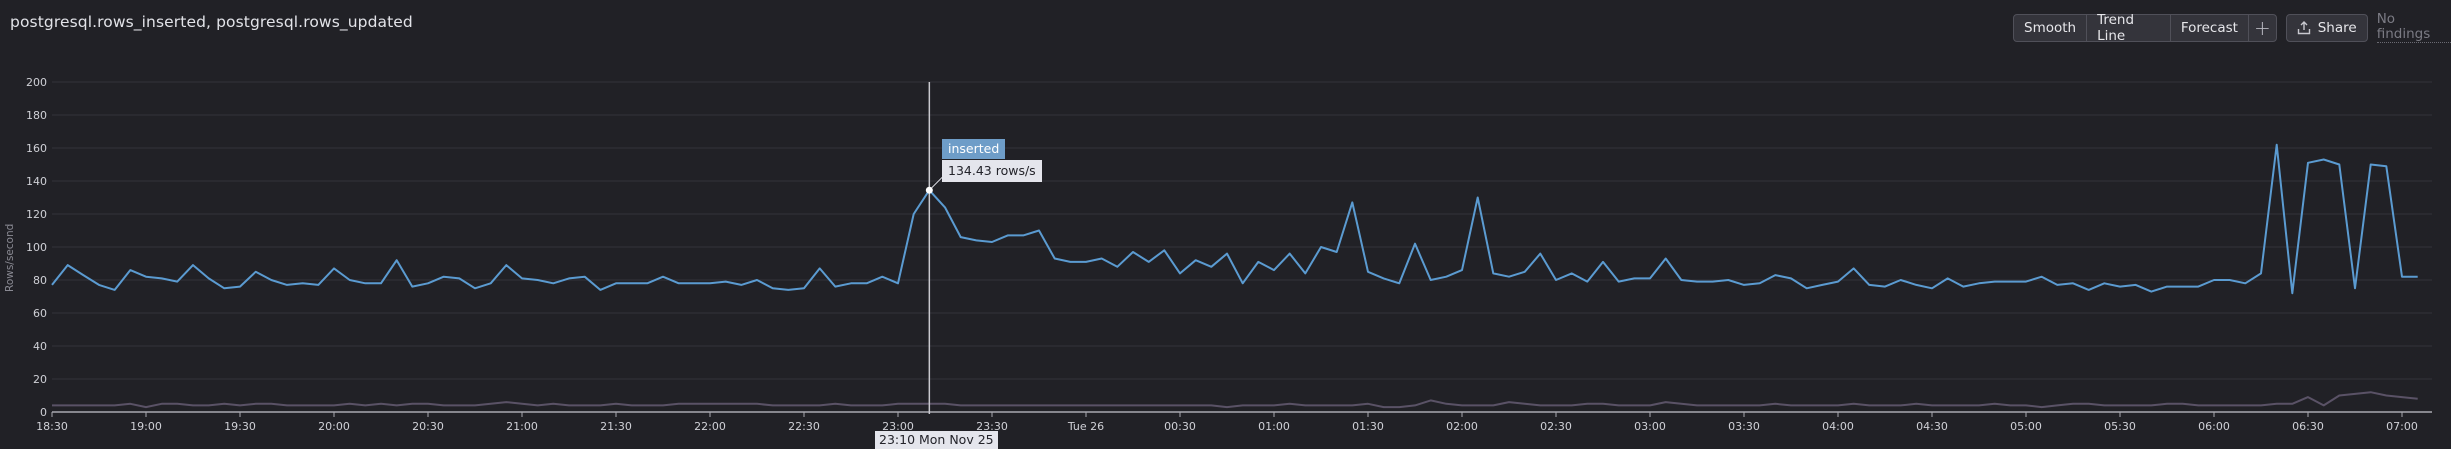  I want to click on analysis-button-group: Smooth Trend Line Forecast +, so click(2145, 28).